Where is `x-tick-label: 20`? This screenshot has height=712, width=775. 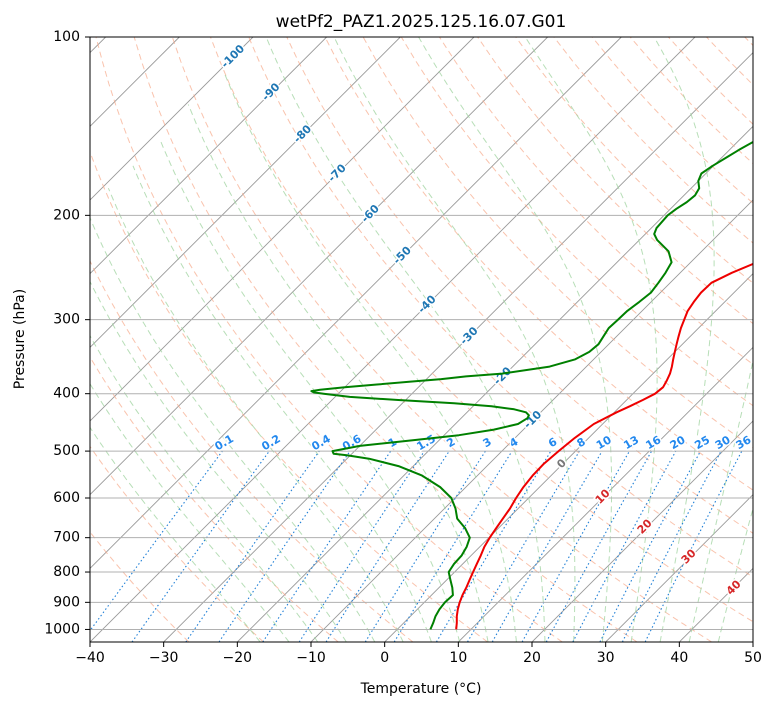 x-tick-label: 20 is located at coordinates (532, 658).